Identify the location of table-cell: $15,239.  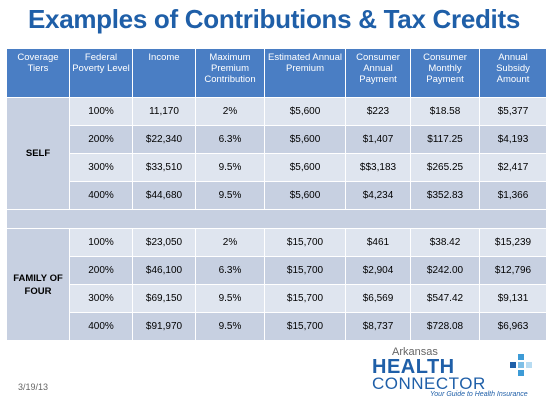
(513, 242).